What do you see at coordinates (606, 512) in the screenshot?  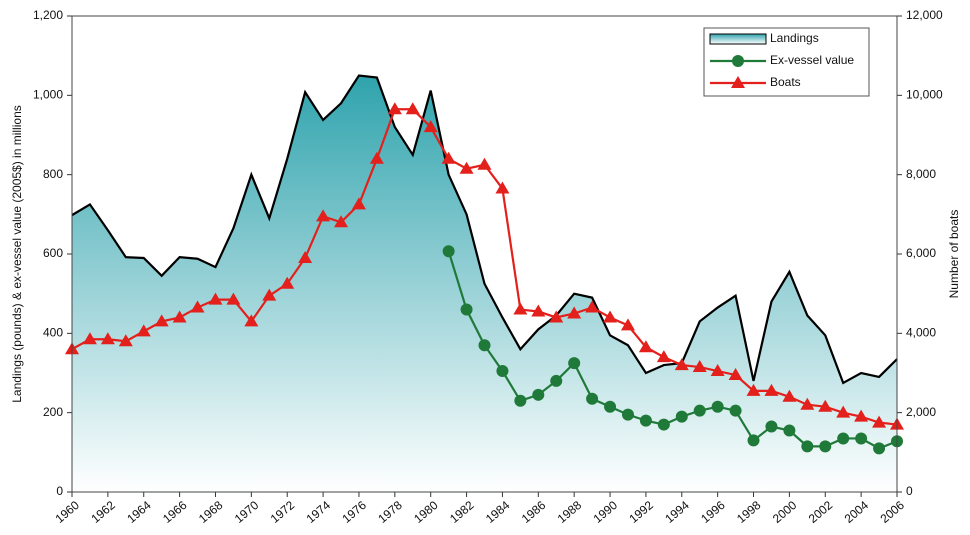 I see `x-tick-label: 1990` at bounding box center [606, 512].